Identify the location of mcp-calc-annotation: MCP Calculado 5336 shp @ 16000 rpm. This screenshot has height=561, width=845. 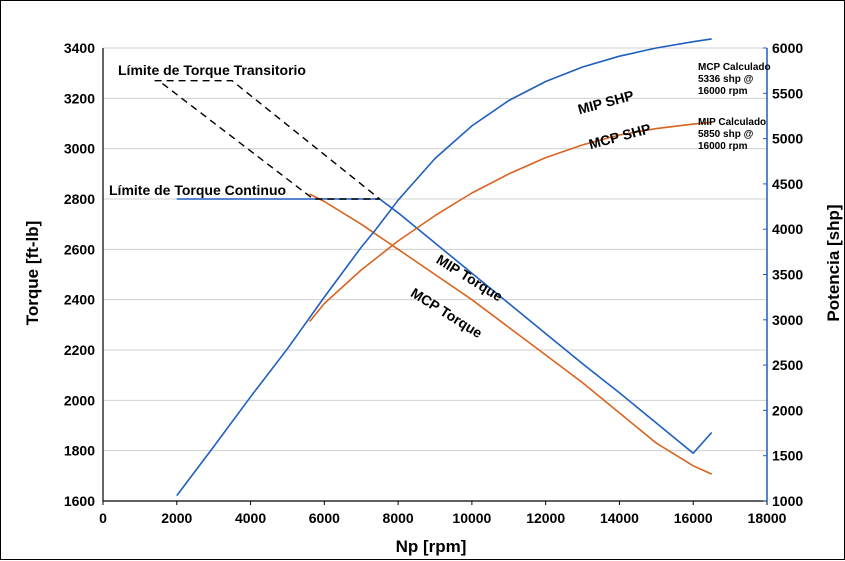
(734, 79).